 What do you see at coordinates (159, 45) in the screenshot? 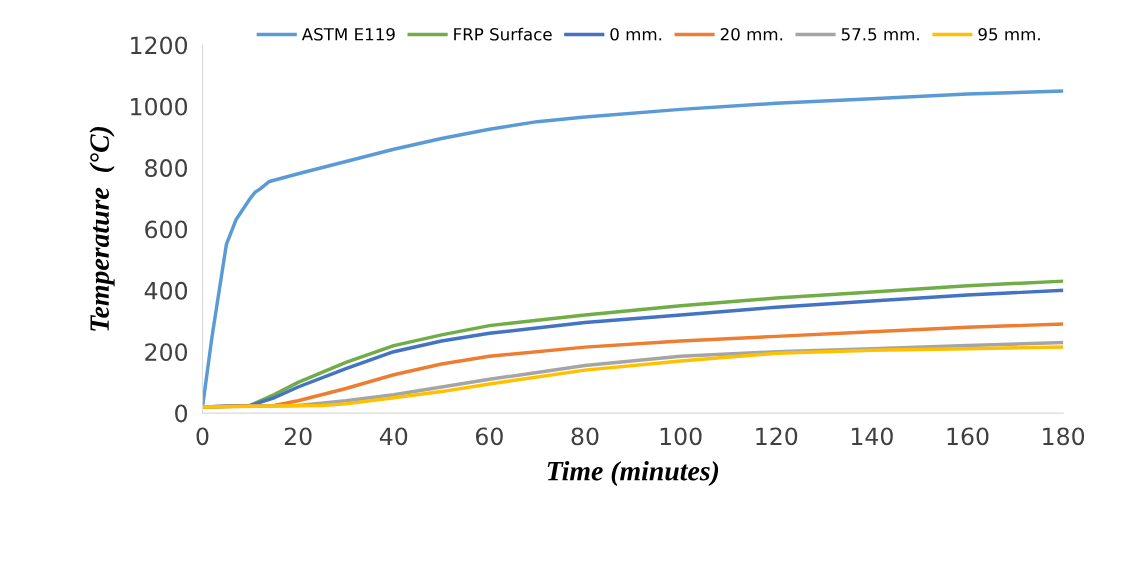
I see `y-tick-label: 1200` at bounding box center [159, 45].